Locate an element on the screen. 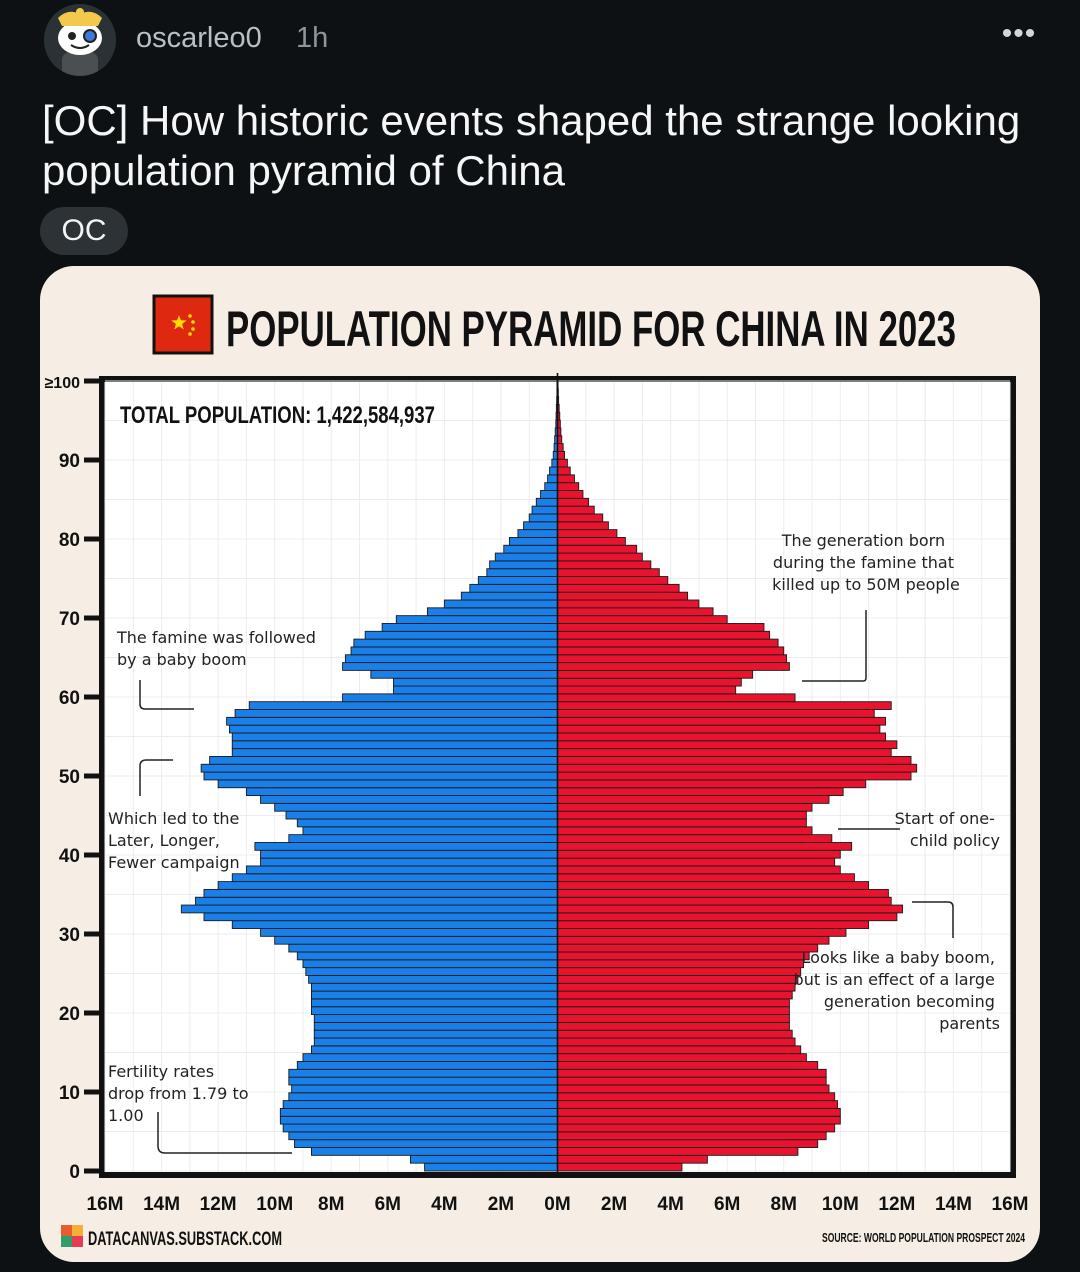 Image resolution: width=1080 pixels, height=1272 pixels. y-tick-label: 90 is located at coordinates (69, 461).